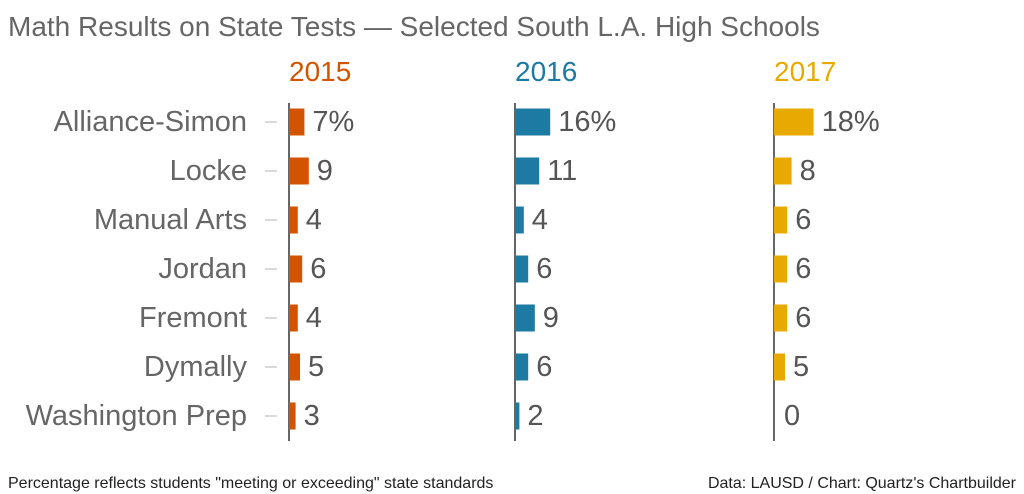 This screenshot has height=494, width=1024. I want to click on panel-2017-value-dymally: 5, so click(801, 367).